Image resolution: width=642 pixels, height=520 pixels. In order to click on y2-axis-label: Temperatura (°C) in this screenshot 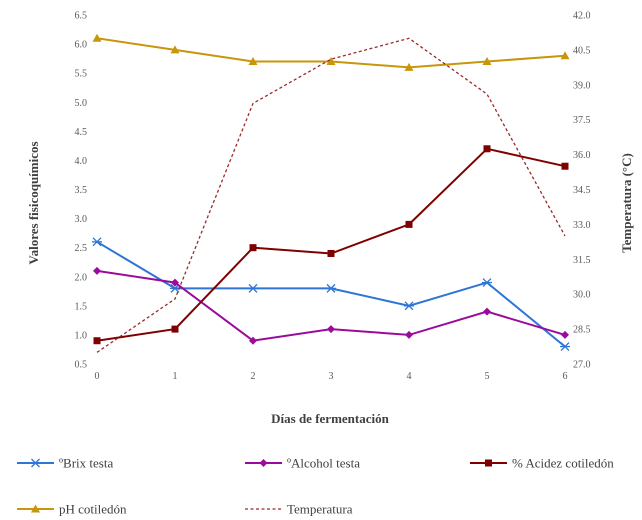, I will do `click(626, 203)`.